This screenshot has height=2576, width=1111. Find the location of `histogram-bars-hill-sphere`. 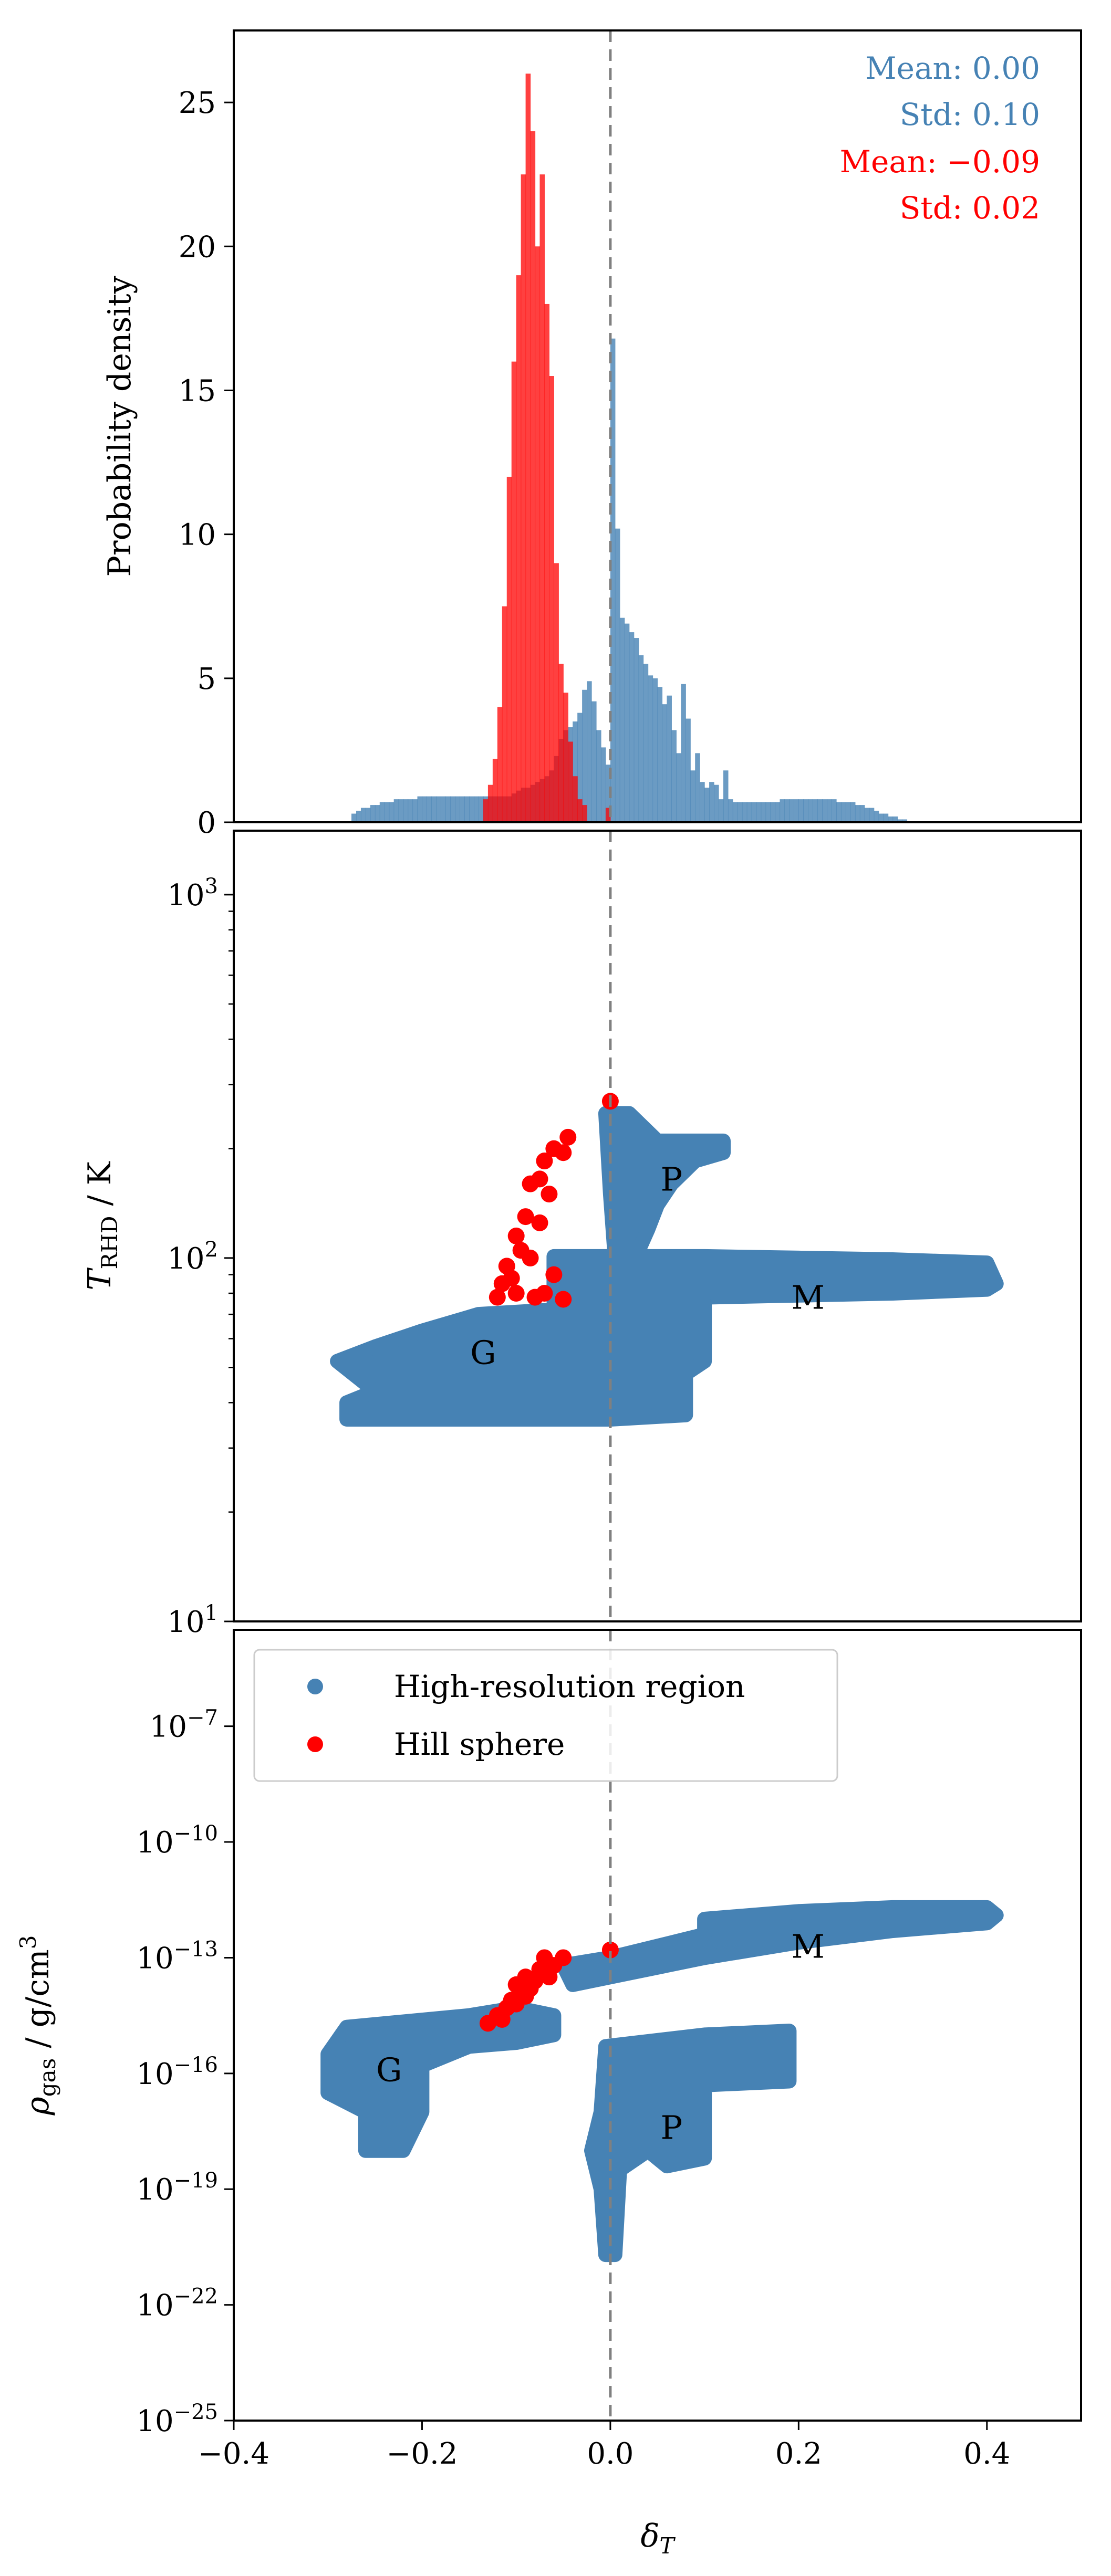

histogram-bars-hill-sphere is located at coordinates (547, 449).